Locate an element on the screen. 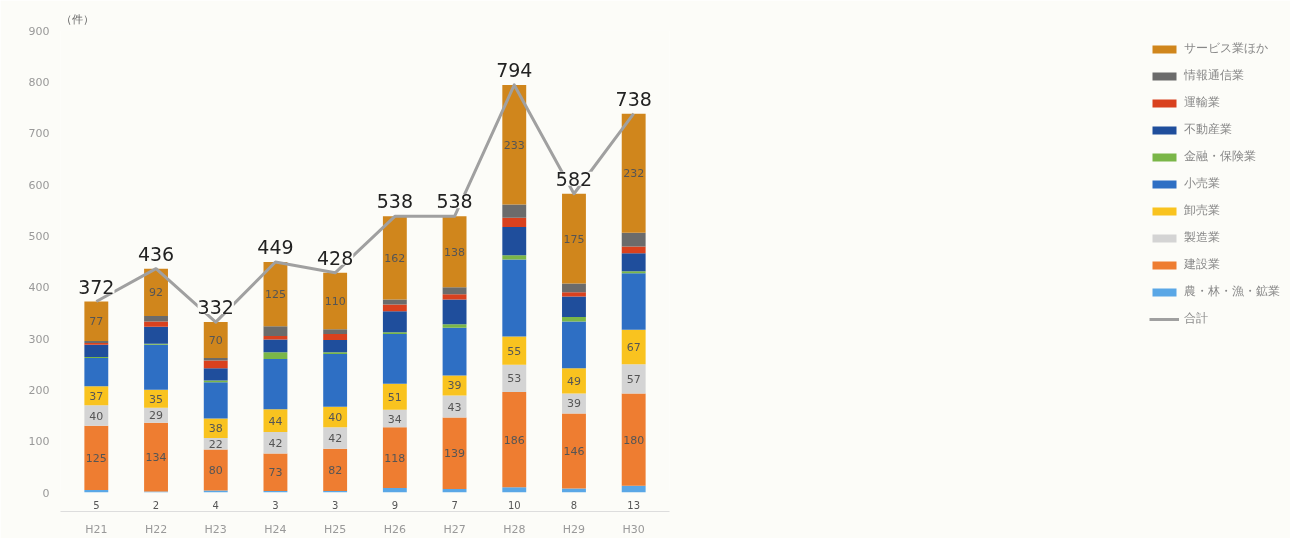 The height and width of the screenshot is (542, 1294). data-label: 232 is located at coordinates (634, 174).